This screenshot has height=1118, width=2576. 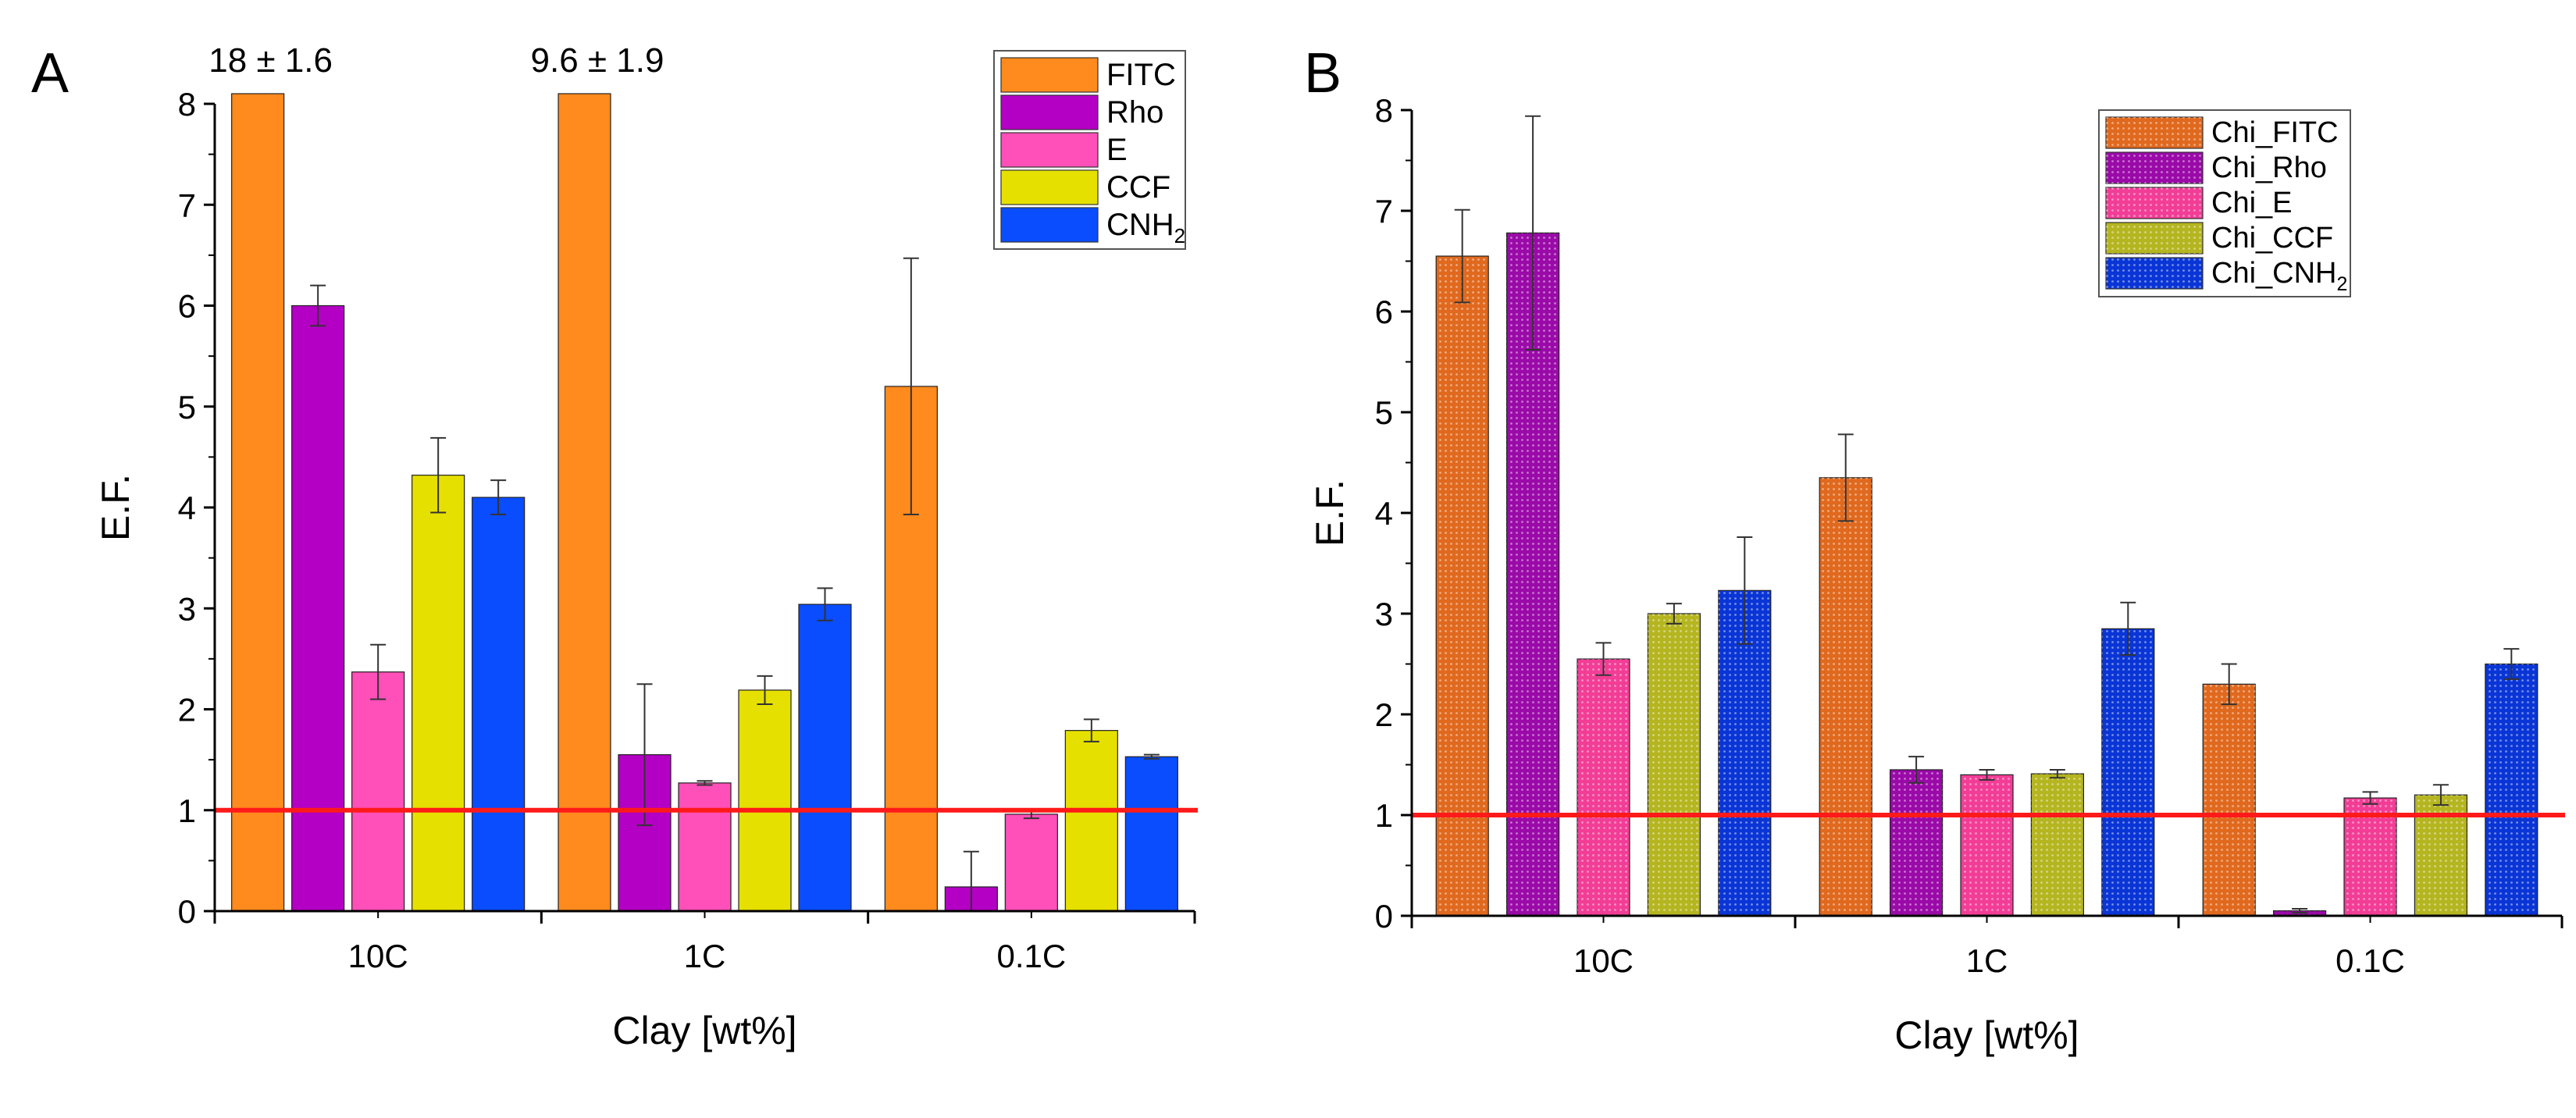 I want to click on legend-label-main: Chi_FITC, so click(x=2275, y=132).